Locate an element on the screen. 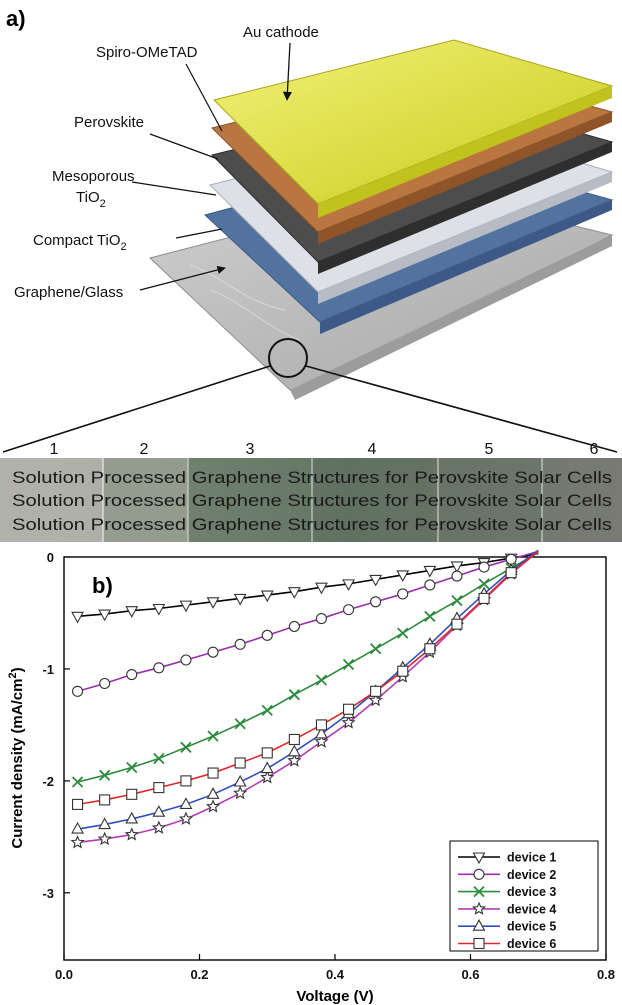 This screenshot has width=622, height=1005. label-mesoporous: Mesoporous is located at coordinates (93, 176).